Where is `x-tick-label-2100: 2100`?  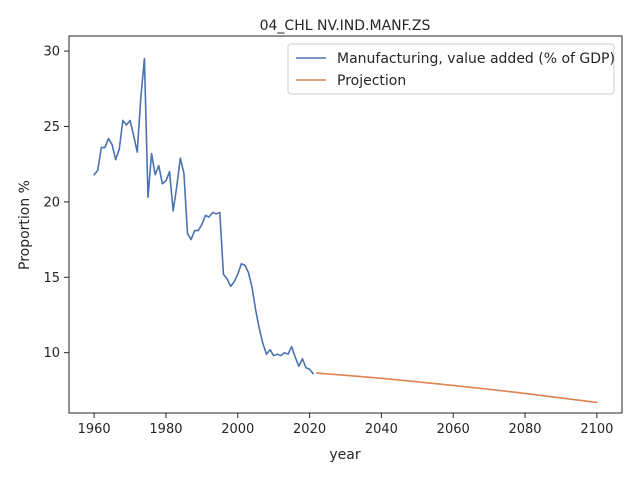
x-tick-label-2100: 2100 is located at coordinates (596, 429).